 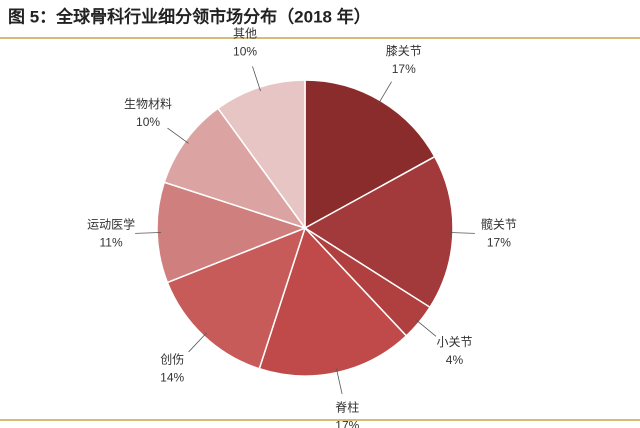 What do you see at coordinates (499, 223) in the screenshot?
I see `slice-label: 髋关节` at bounding box center [499, 223].